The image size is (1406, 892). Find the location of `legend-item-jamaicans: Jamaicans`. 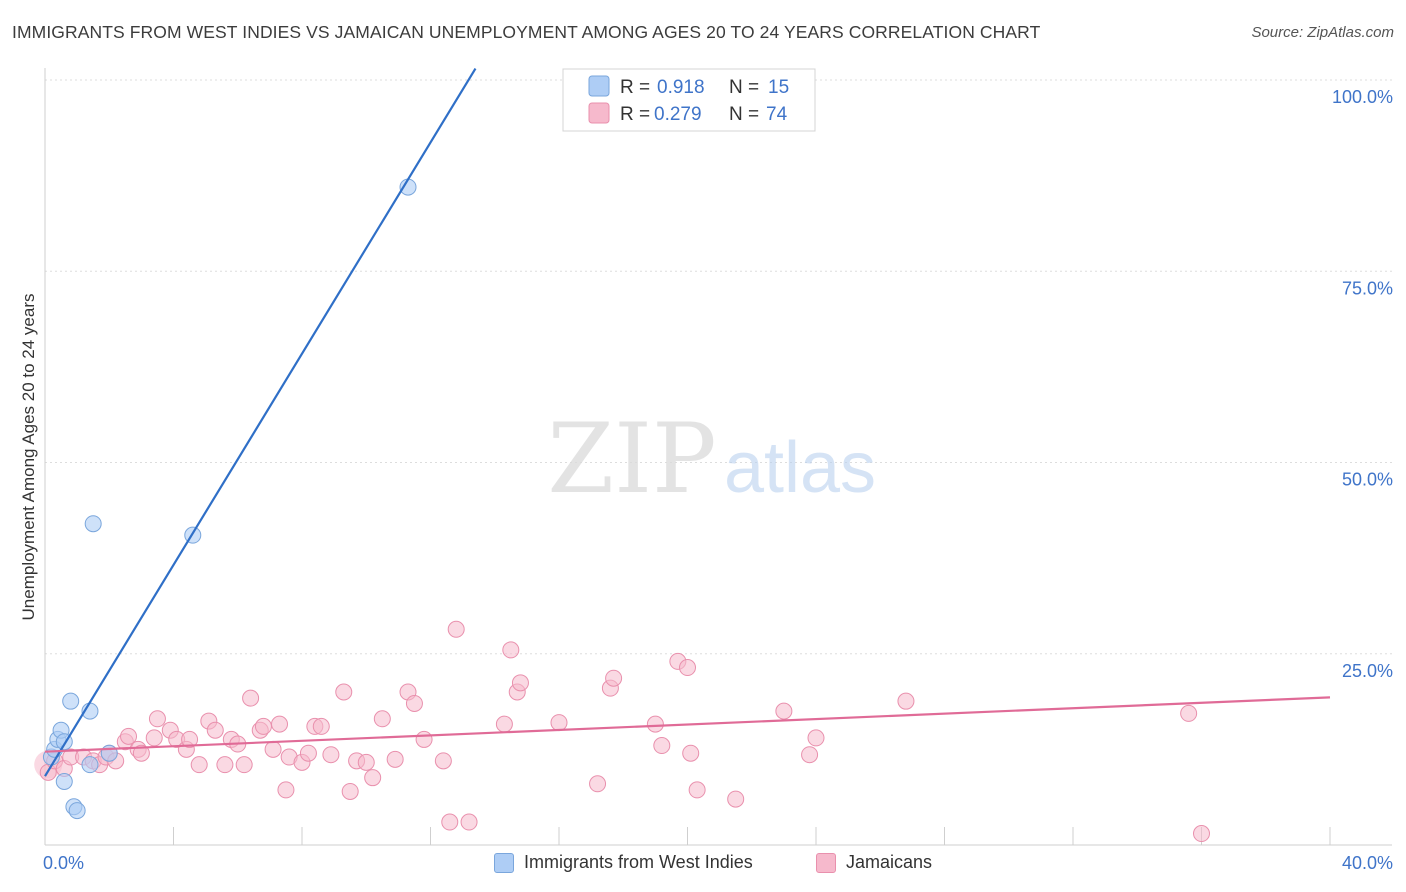

legend-item-jamaicans: Jamaicans is located at coordinates (874, 862).